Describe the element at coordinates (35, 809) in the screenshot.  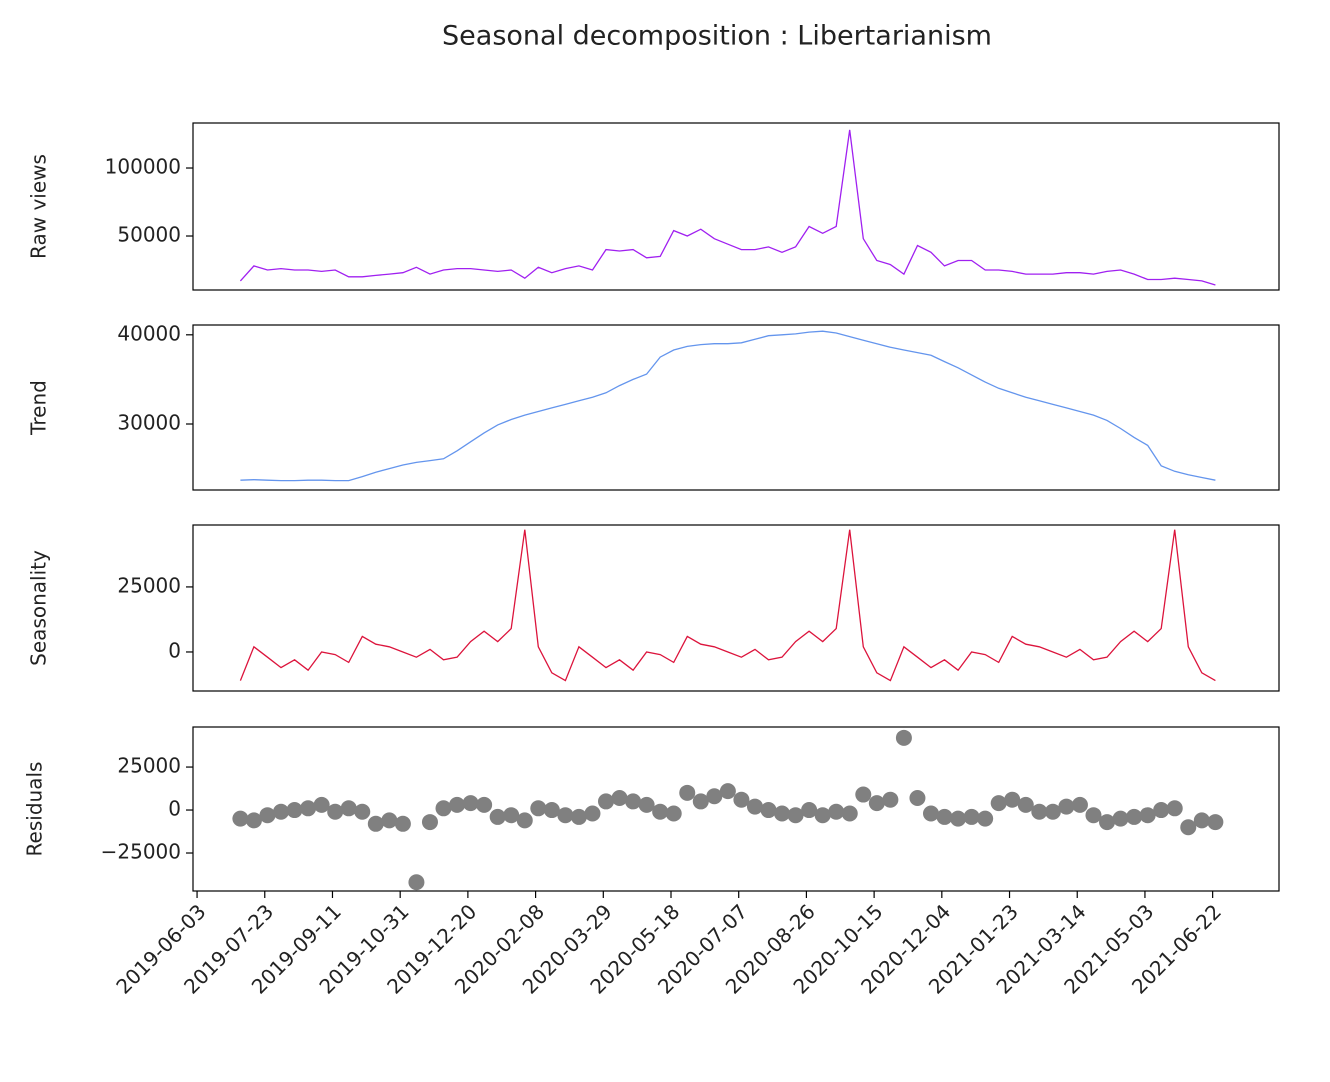
I see `y-axis-label: Residuals` at that location.